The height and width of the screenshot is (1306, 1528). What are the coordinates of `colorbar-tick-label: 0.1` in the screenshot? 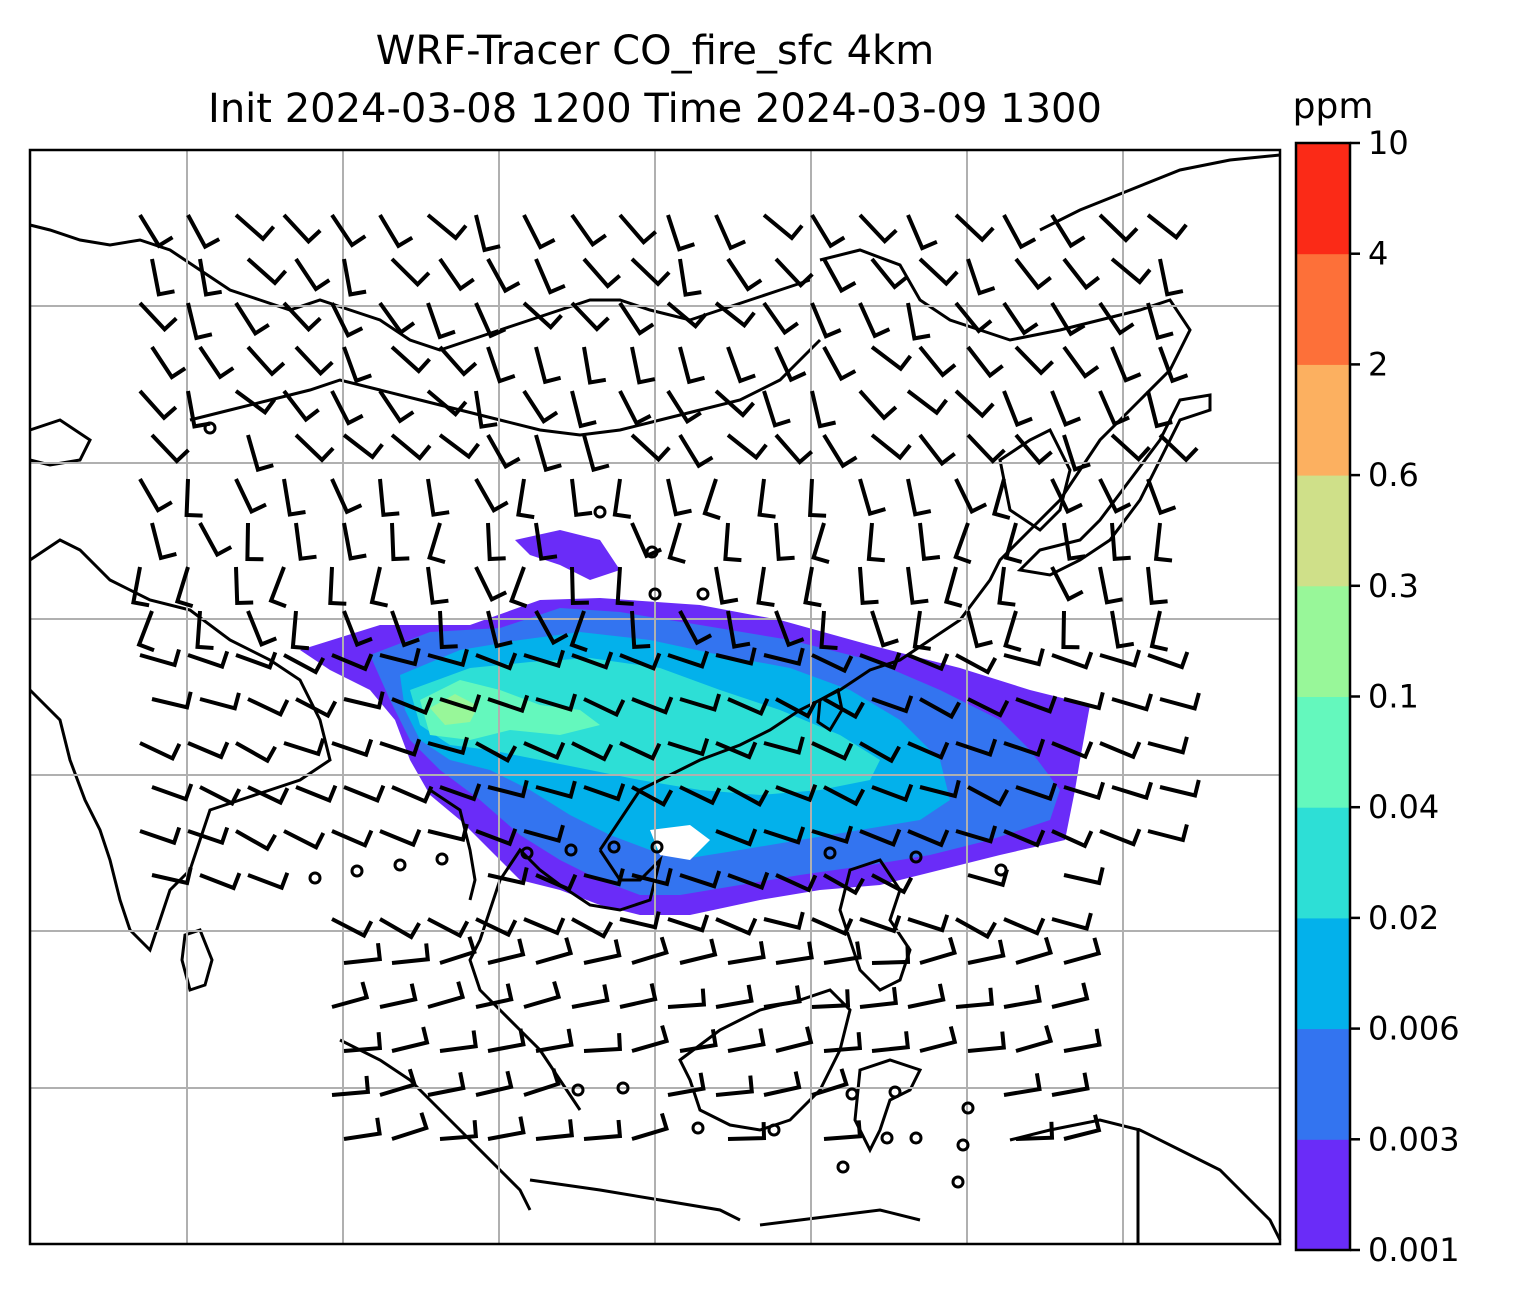 It's located at (1393, 697).